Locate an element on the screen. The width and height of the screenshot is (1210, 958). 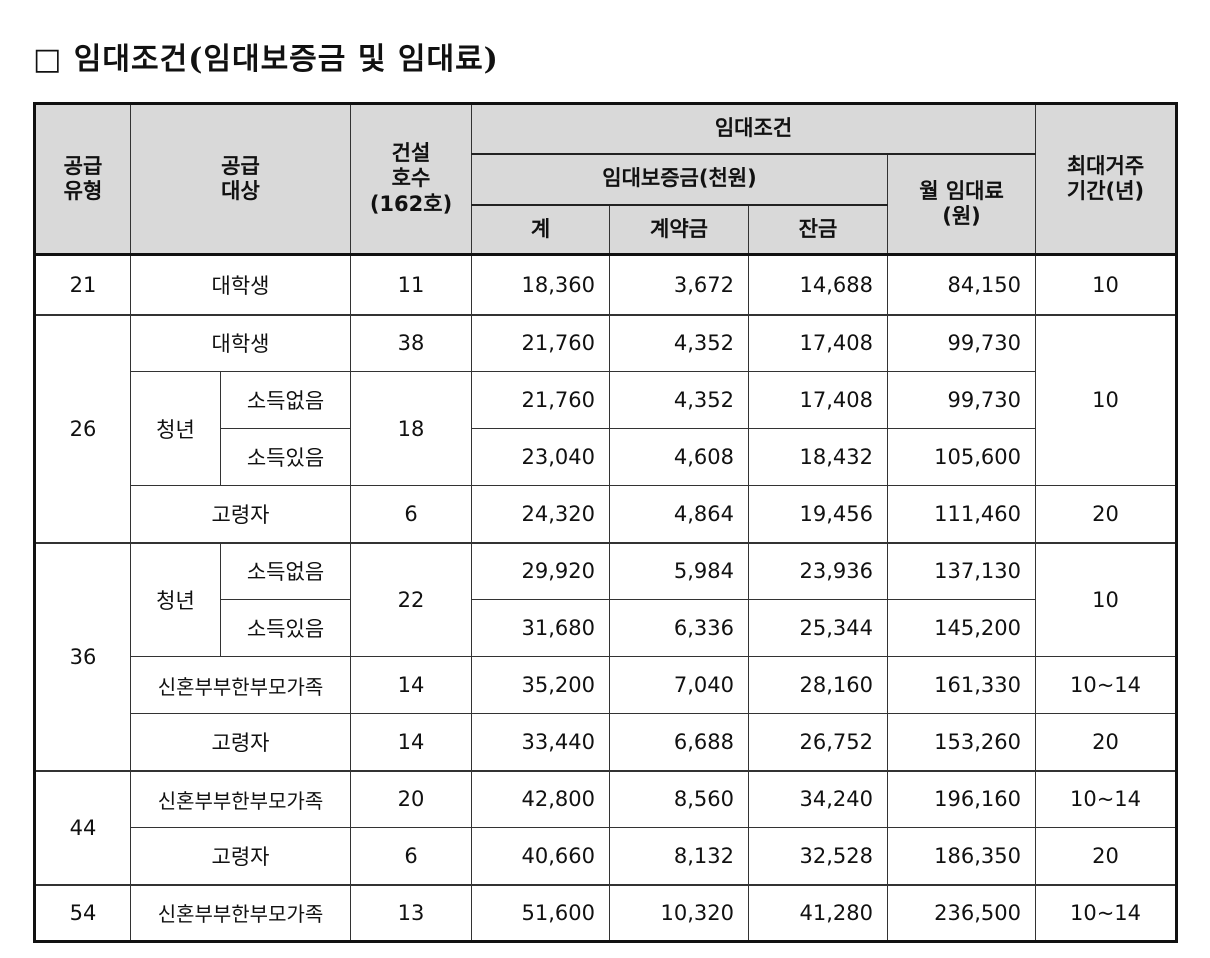
total-cell: 35,200 is located at coordinates (540, 685).